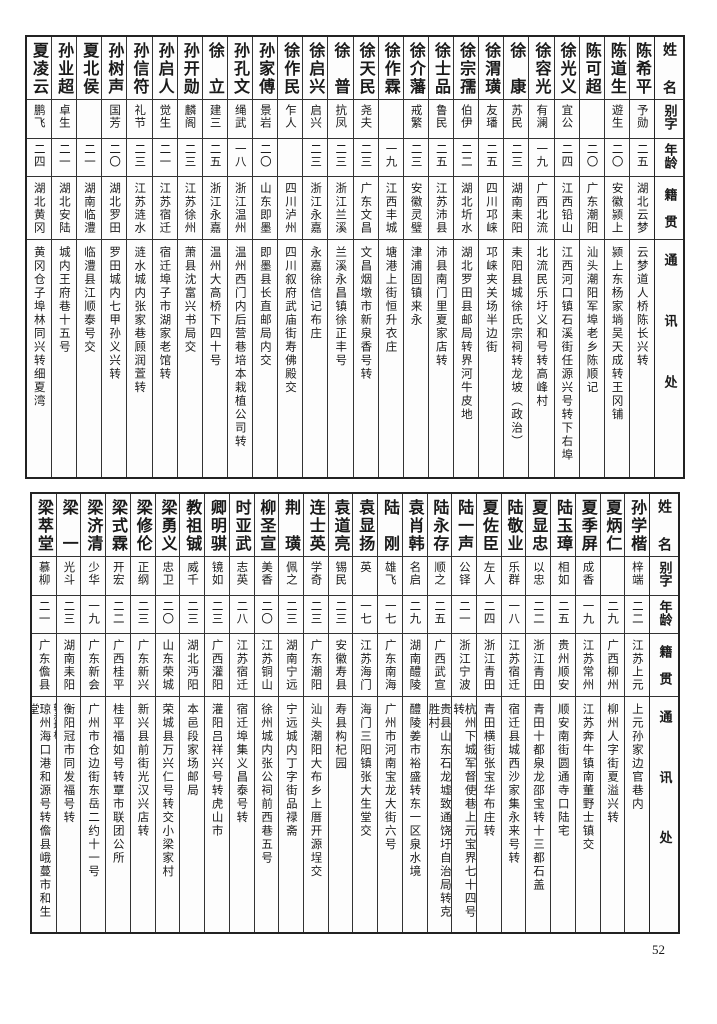  I want to click on person-address: 宿迁埠集义昌泰号转, so click(242, 764).